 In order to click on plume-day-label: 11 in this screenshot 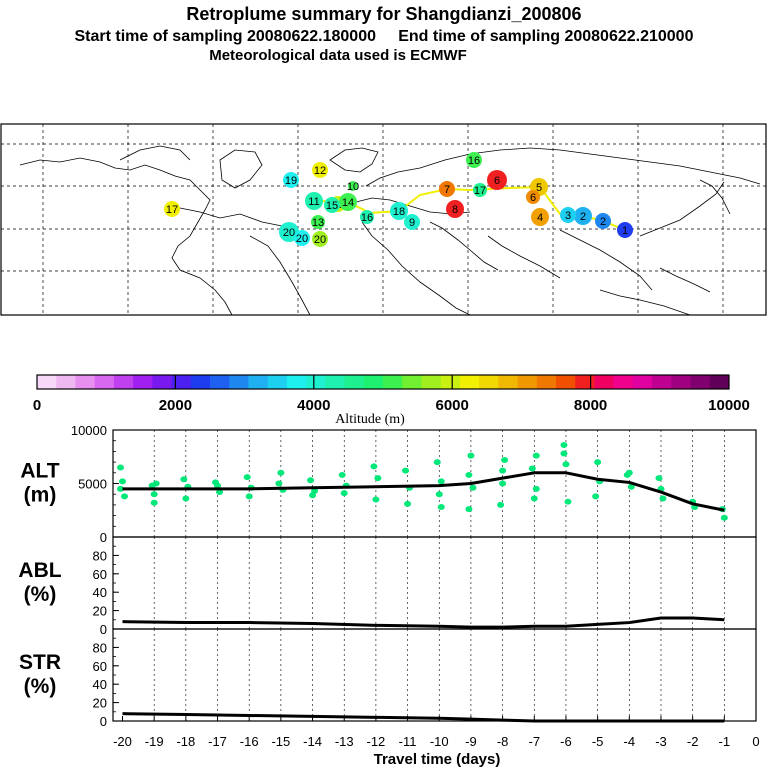, I will do `click(313, 202)`.